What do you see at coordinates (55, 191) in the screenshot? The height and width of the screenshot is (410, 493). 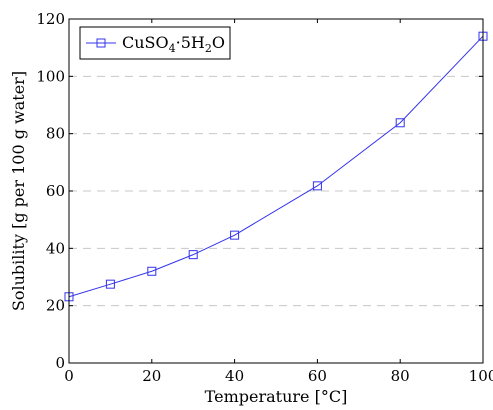 I see `y-tick-label: 60` at bounding box center [55, 191].